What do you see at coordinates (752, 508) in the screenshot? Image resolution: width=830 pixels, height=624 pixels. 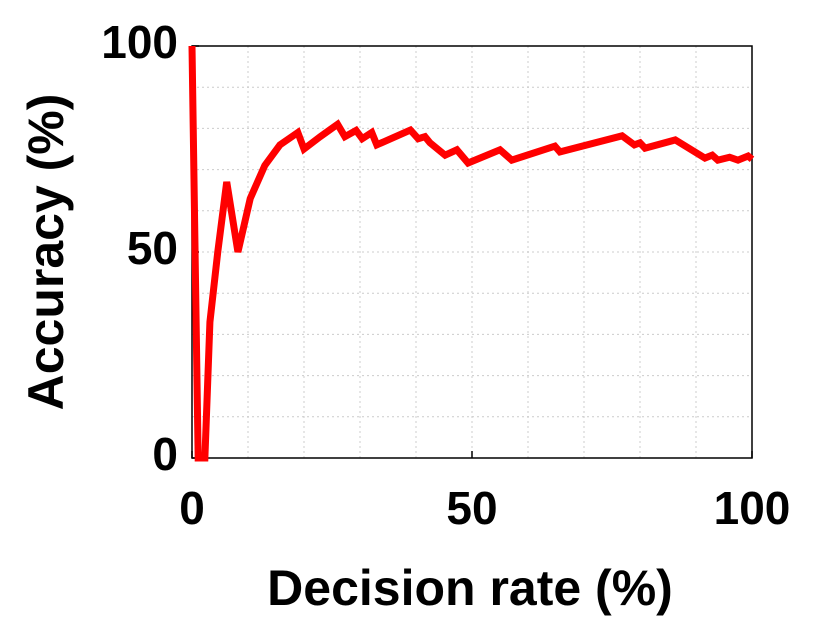 I see `x-tick-label: 100` at bounding box center [752, 508].